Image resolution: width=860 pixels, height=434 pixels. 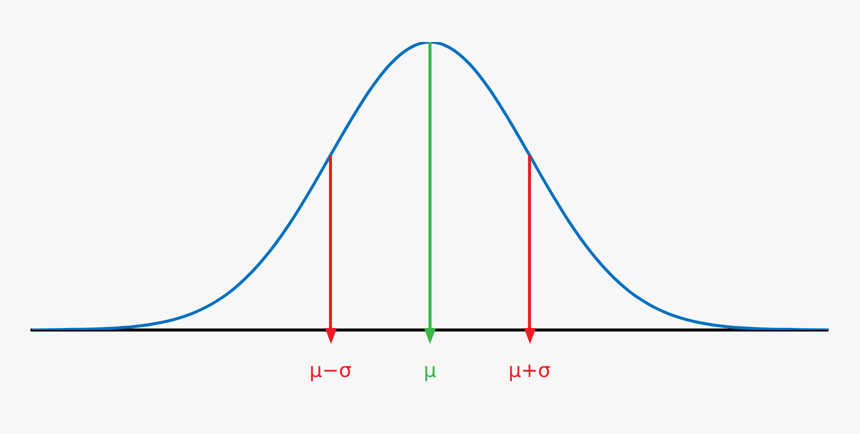 What do you see at coordinates (529, 370) in the screenshot?
I see `x-tick-label: μ+σ` at bounding box center [529, 370].